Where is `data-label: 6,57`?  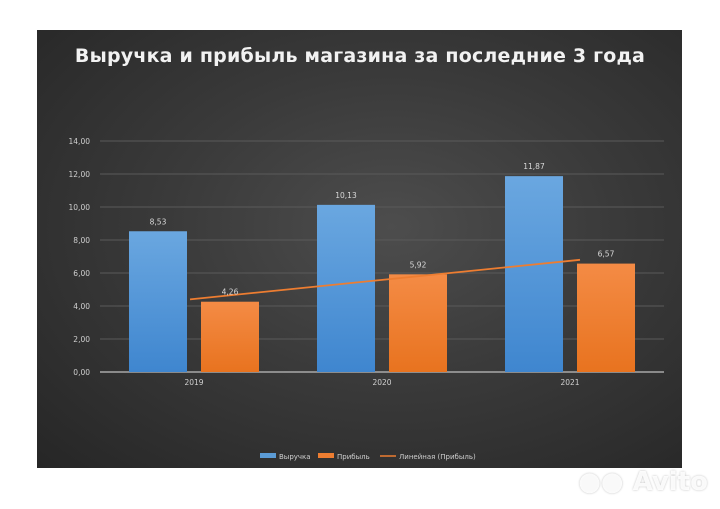 data-label: 6,57 is located at coordinates (606, 254).